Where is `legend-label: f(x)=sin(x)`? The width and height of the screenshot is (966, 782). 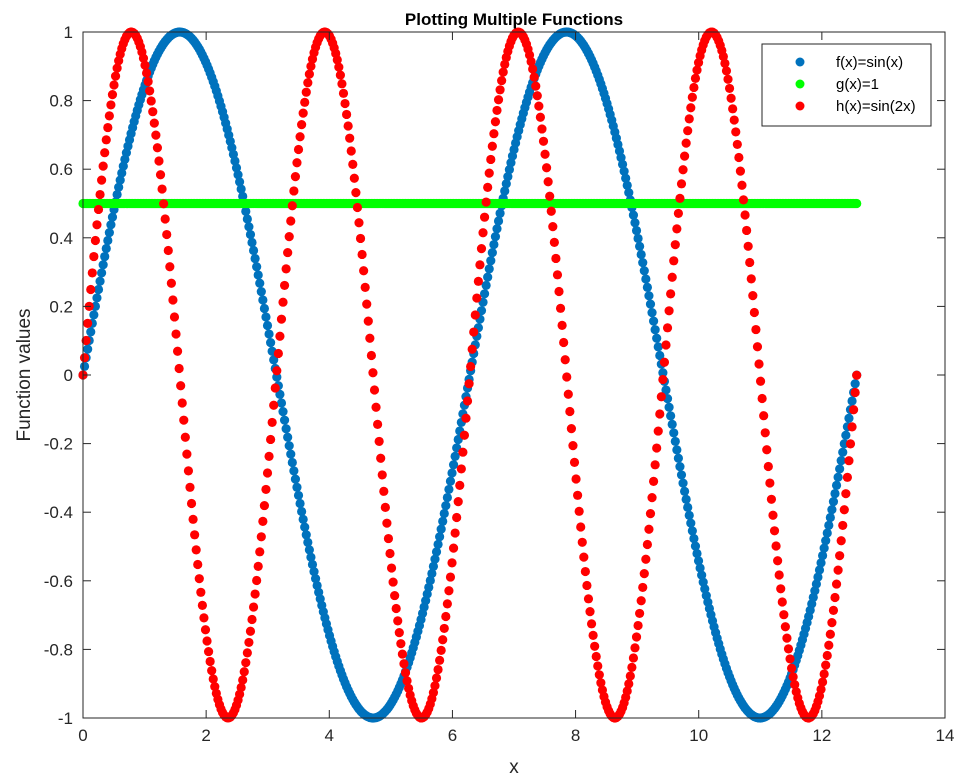 legend-label: f(x)=sin(x) is located at coordinates (869, 62).